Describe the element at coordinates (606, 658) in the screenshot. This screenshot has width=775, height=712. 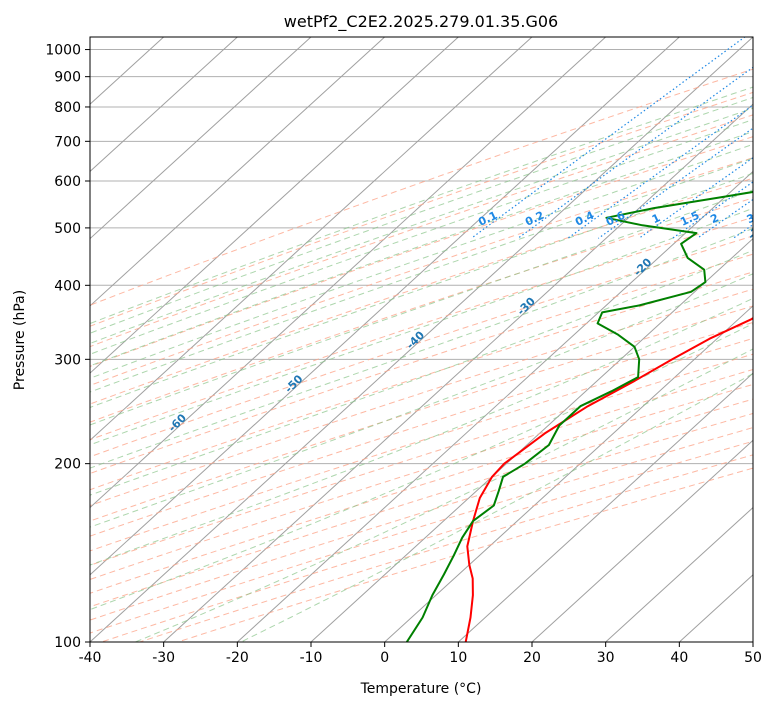
I see `x-tick-label: 30` at that location.